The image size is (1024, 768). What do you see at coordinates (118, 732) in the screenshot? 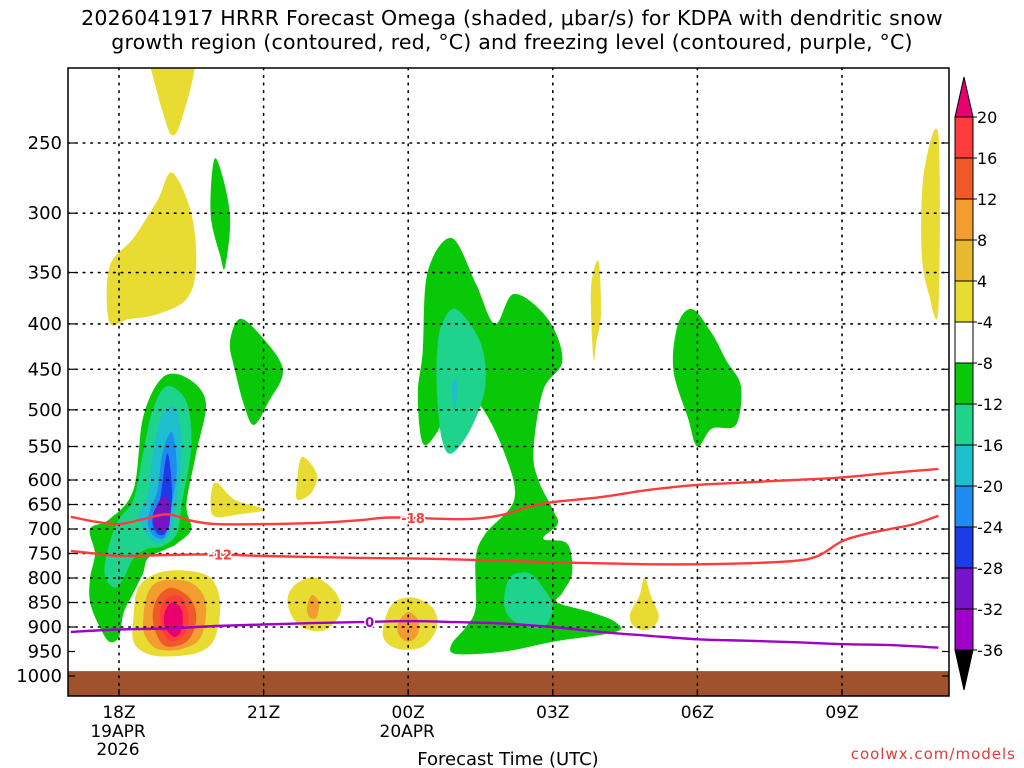
I see `x-tick-sublabel-19APR: 19APR` at bounding box center [118, 732].